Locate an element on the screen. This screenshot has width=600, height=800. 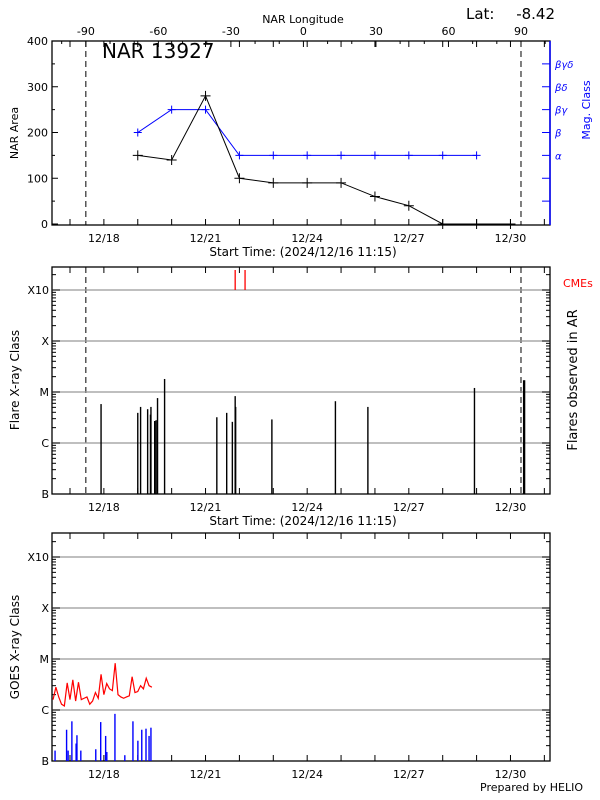
mag-tick-label: βδ is located at coordinates (561, 88).